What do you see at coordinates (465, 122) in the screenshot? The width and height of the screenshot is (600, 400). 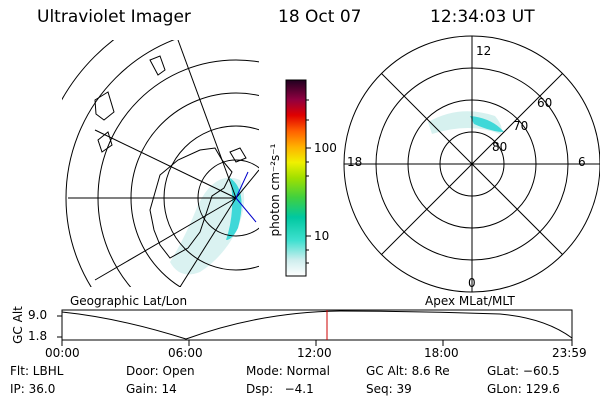 I see `auroral-emission-apex` at bounding box center [465, 122].